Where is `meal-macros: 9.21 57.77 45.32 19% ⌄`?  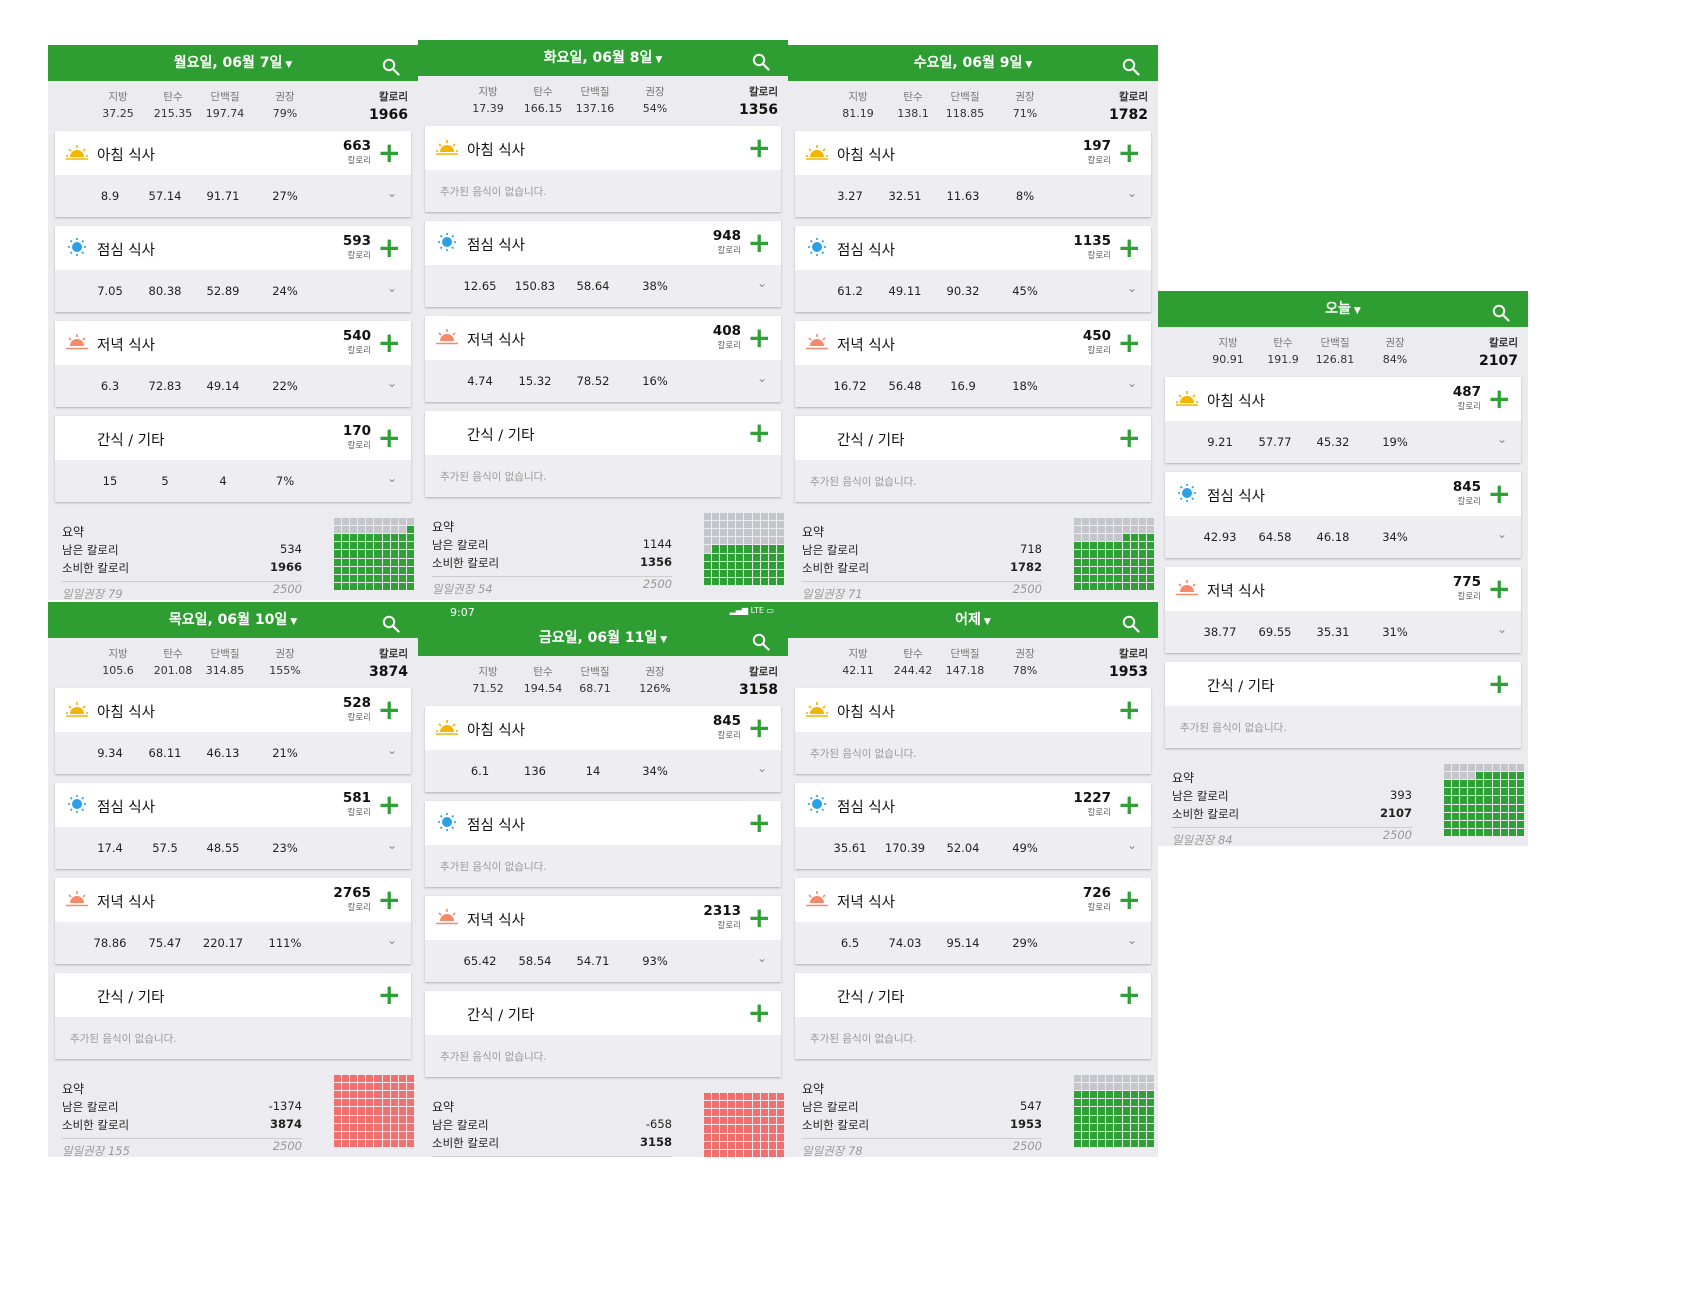
meal-macros: 9.21 57.77 45.32 19% ⌄ is located at coordinates (1343, 442).